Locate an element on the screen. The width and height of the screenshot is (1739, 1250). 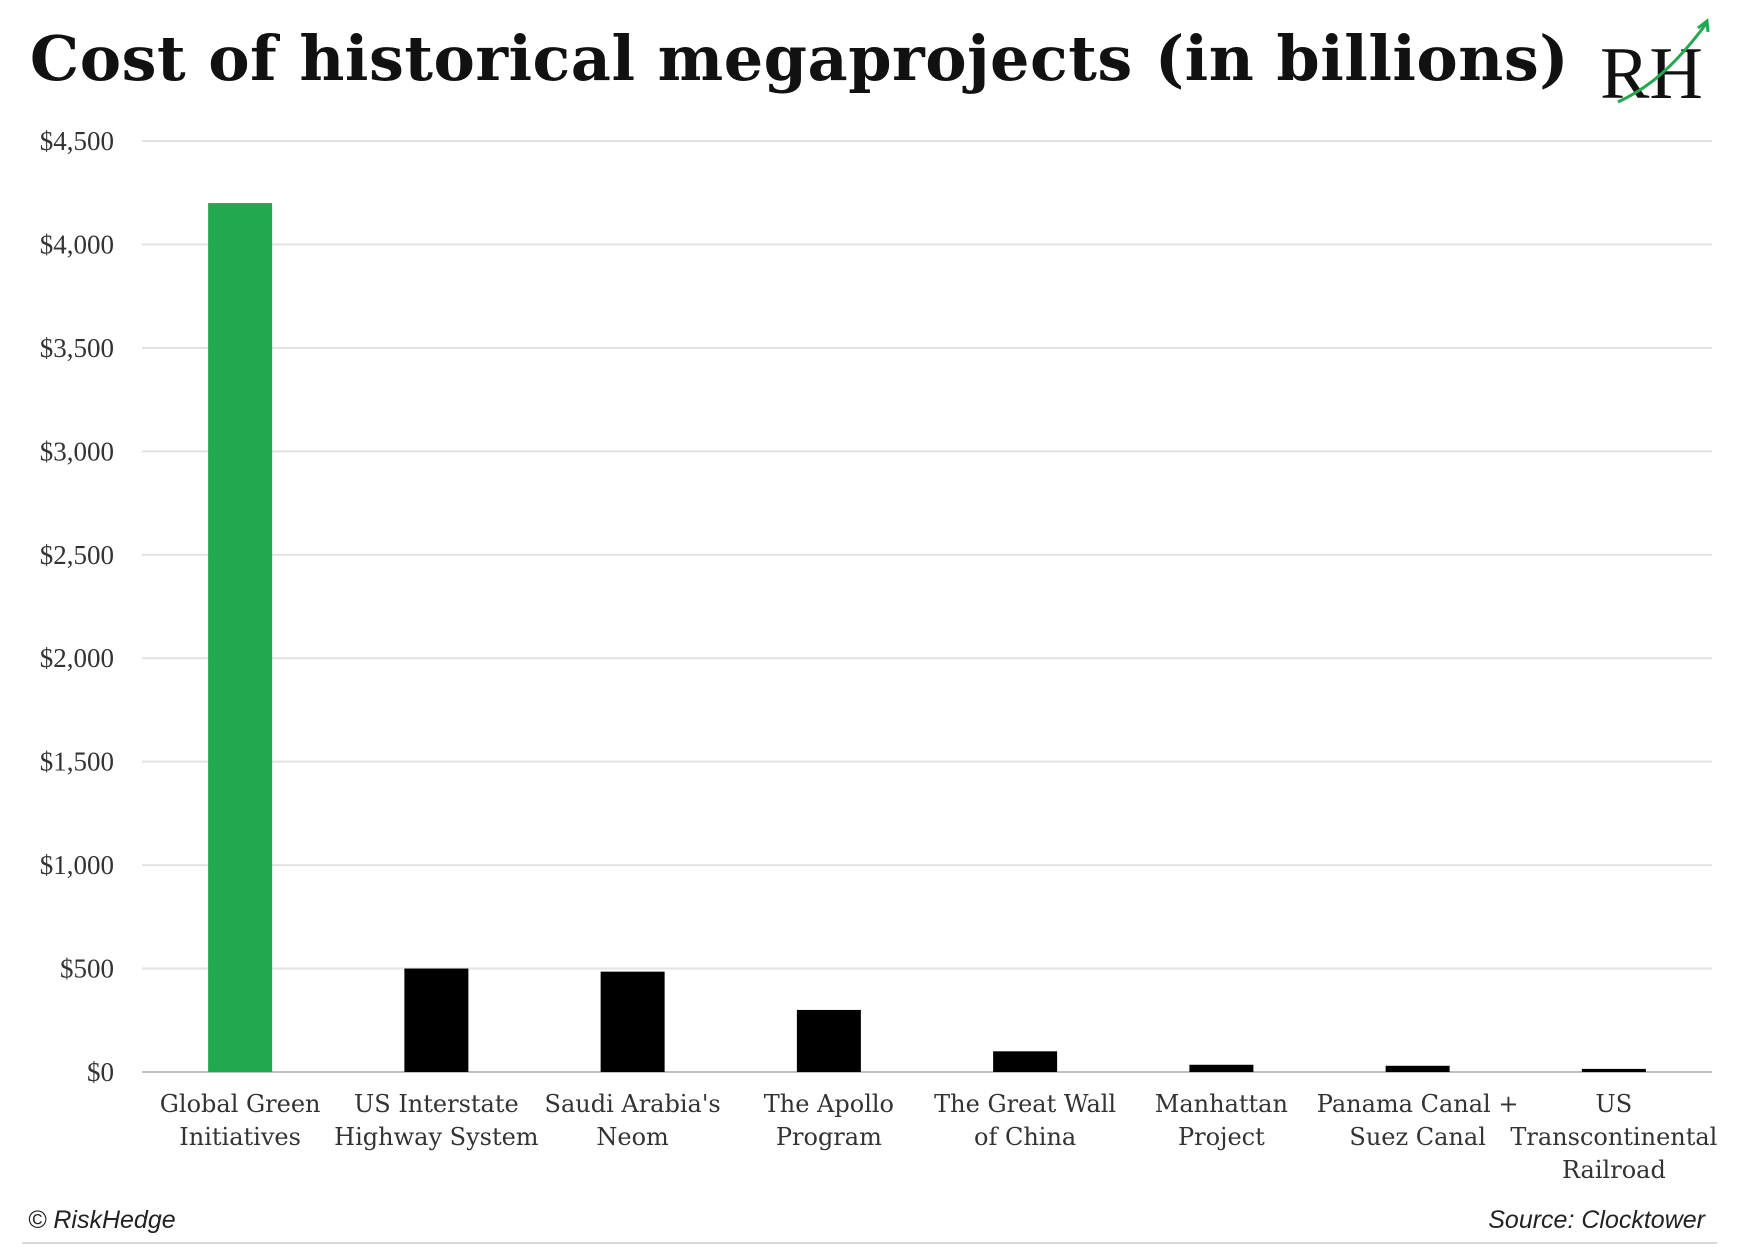
x-tick-label: Manhattan Project is located at coordinates (1221, 1120).